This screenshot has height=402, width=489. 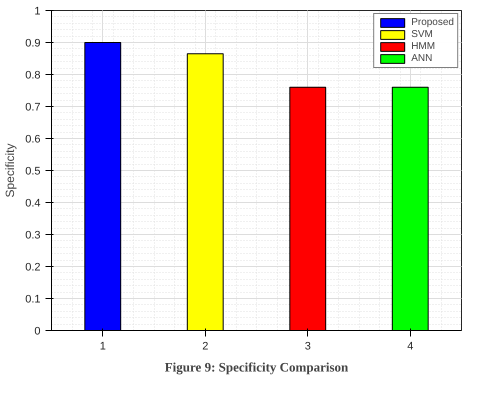 I want to click on y-tick-label: 0.4, so click(x=33, y=204).